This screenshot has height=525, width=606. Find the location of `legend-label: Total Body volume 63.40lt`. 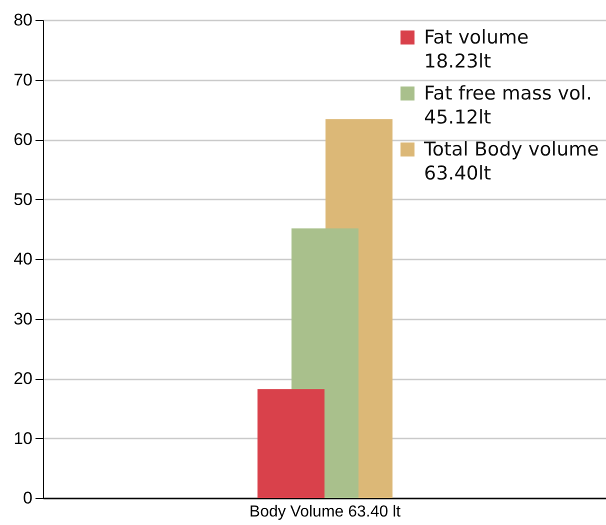

legend-label: Total Body volume 63.40lt is located at coordinates (511, 161).